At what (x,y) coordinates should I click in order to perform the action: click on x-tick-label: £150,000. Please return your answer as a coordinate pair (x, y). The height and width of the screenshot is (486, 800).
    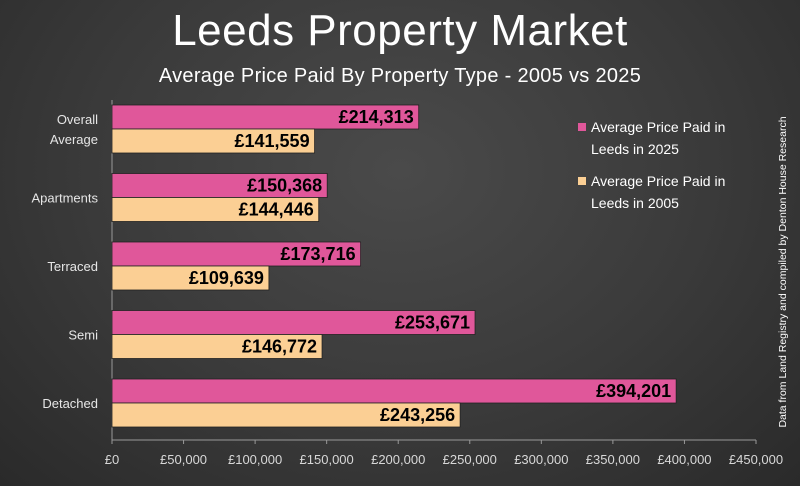
    Looking at the image, I should click on (327, 459).